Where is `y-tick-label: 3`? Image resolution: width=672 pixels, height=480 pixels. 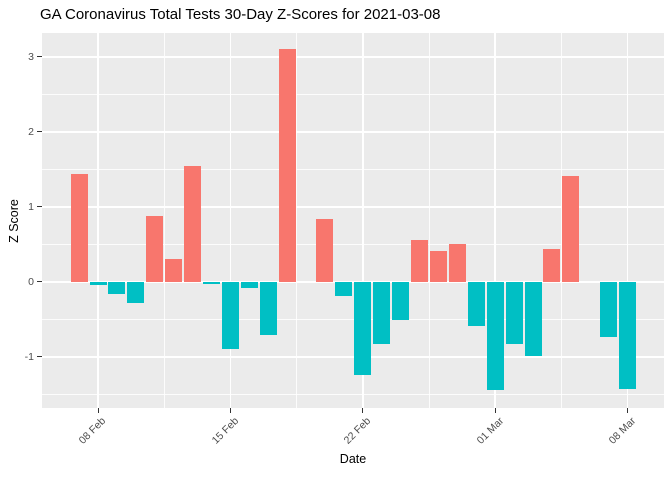 y-tick-label: 3 is located at coordinates (31, 56).